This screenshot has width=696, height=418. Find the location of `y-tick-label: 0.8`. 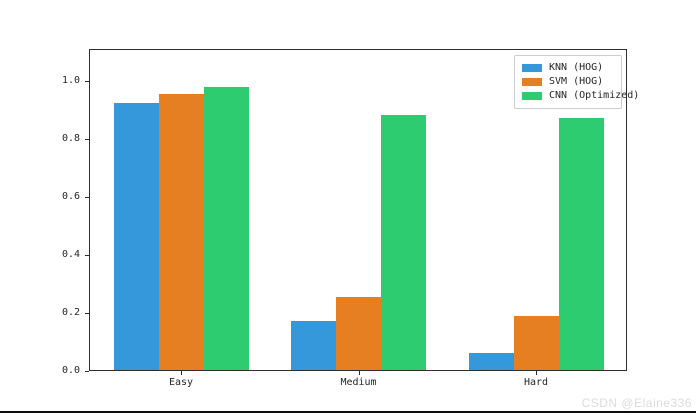

y-tick-label: 0.8 is located at coordinates (70, 138).